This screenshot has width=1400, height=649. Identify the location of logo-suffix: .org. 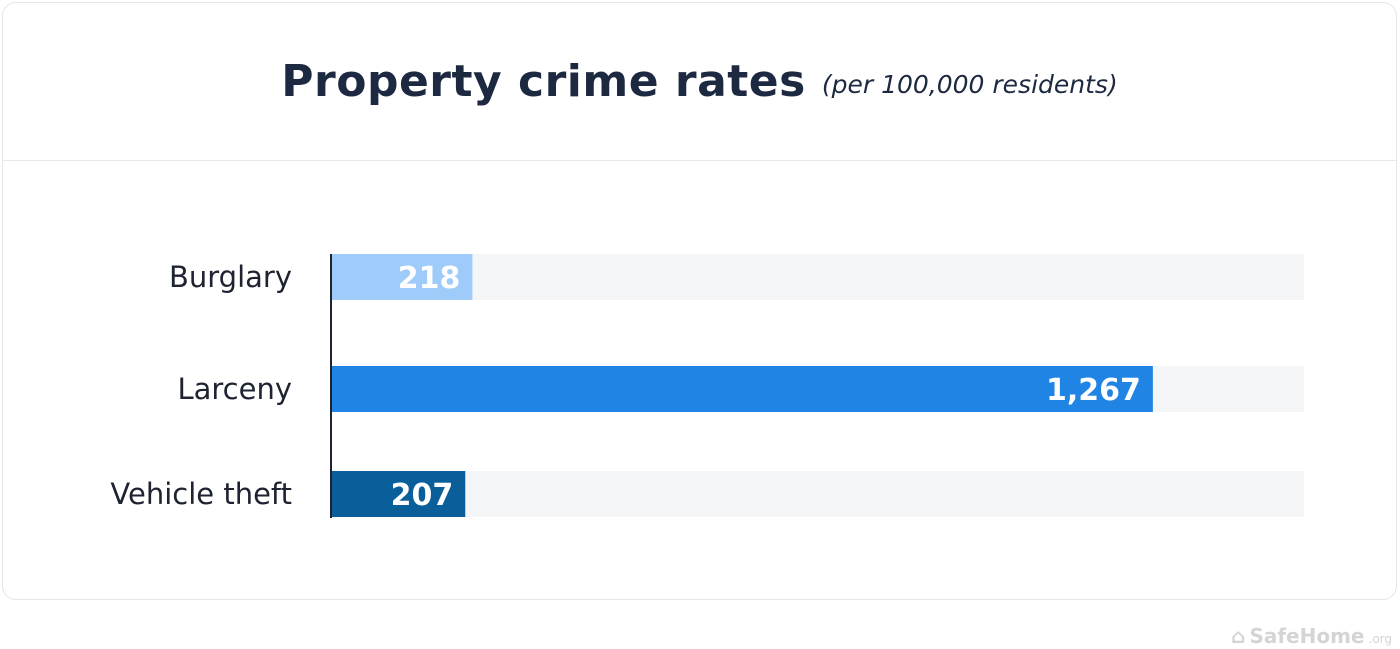
(1380, 639).